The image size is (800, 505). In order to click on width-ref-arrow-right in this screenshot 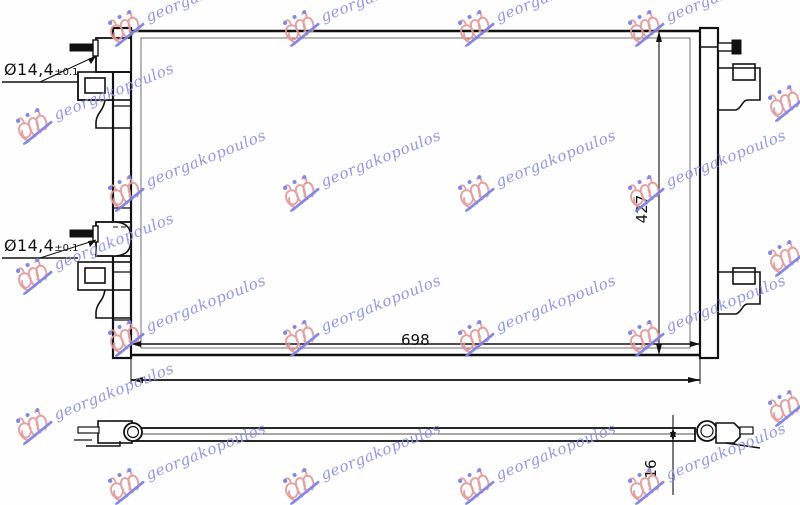, I will do `click(695, 344)`.